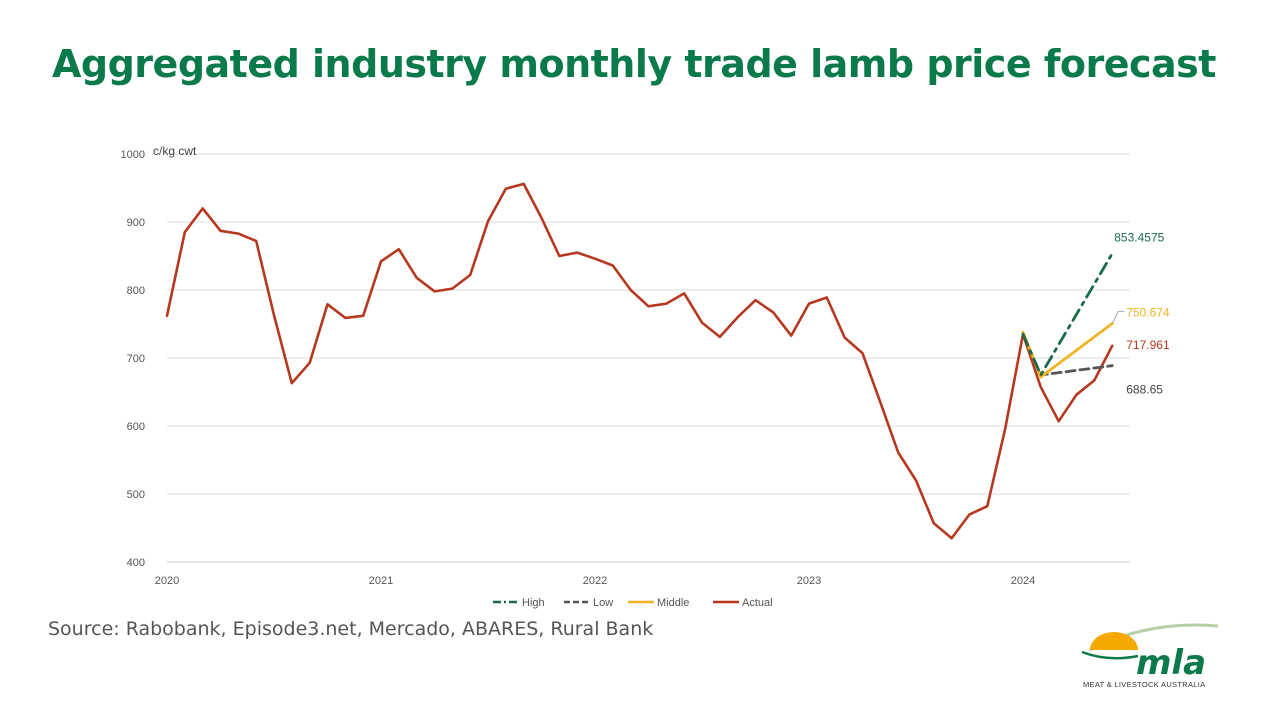 Image resolution: width=1280 pixels, height=720 pixels. I want to click on logo-swoosh, so click(1110, 655).